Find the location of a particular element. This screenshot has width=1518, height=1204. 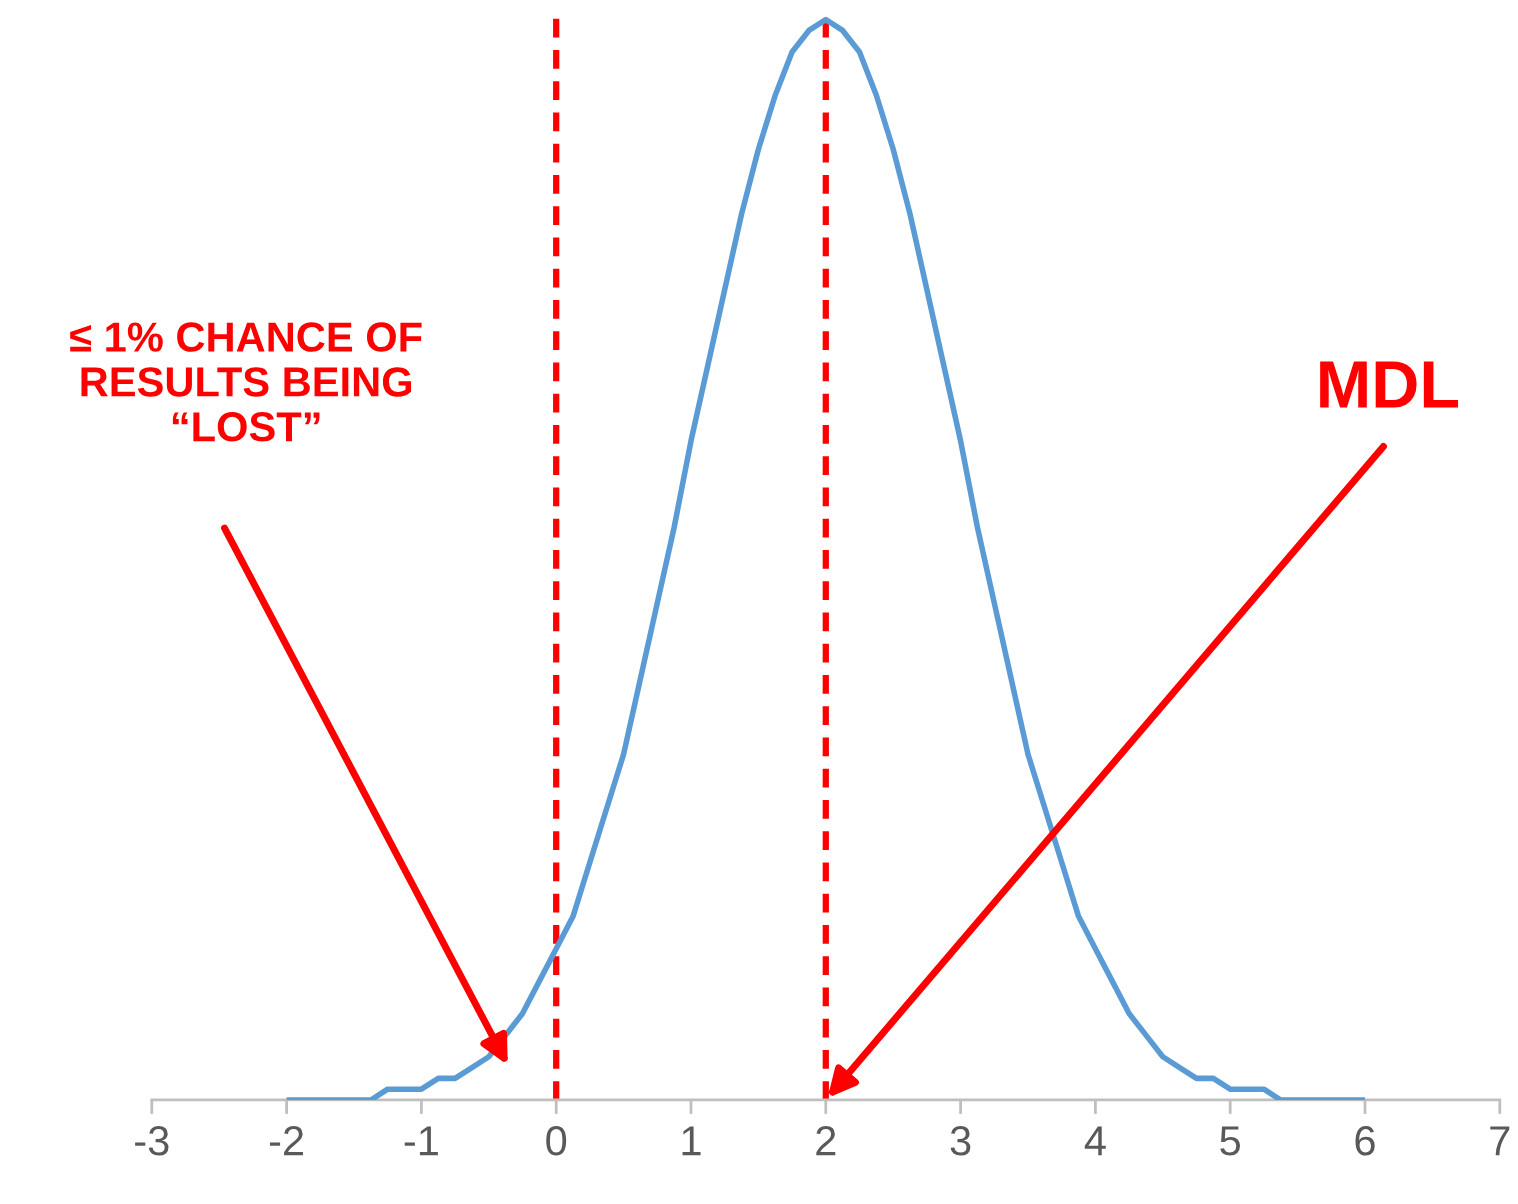

x-tick-label: 0 is located at coordinates (556, 1141).